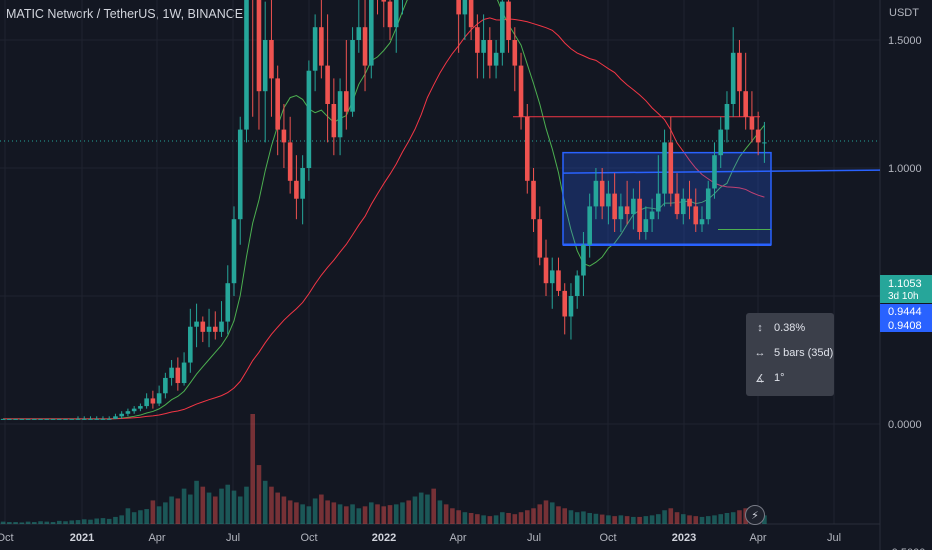 This screenshot has width=932, height=550. Describe the element at coordinates (607, 538) in the screenshot. I see `x-tick-label: Oct` at that location.